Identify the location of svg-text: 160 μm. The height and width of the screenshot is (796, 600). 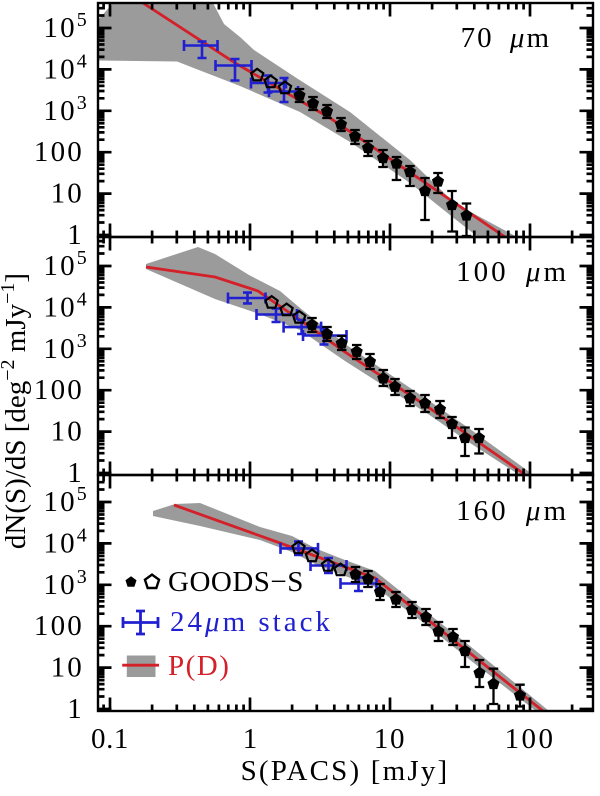
(512, 511).